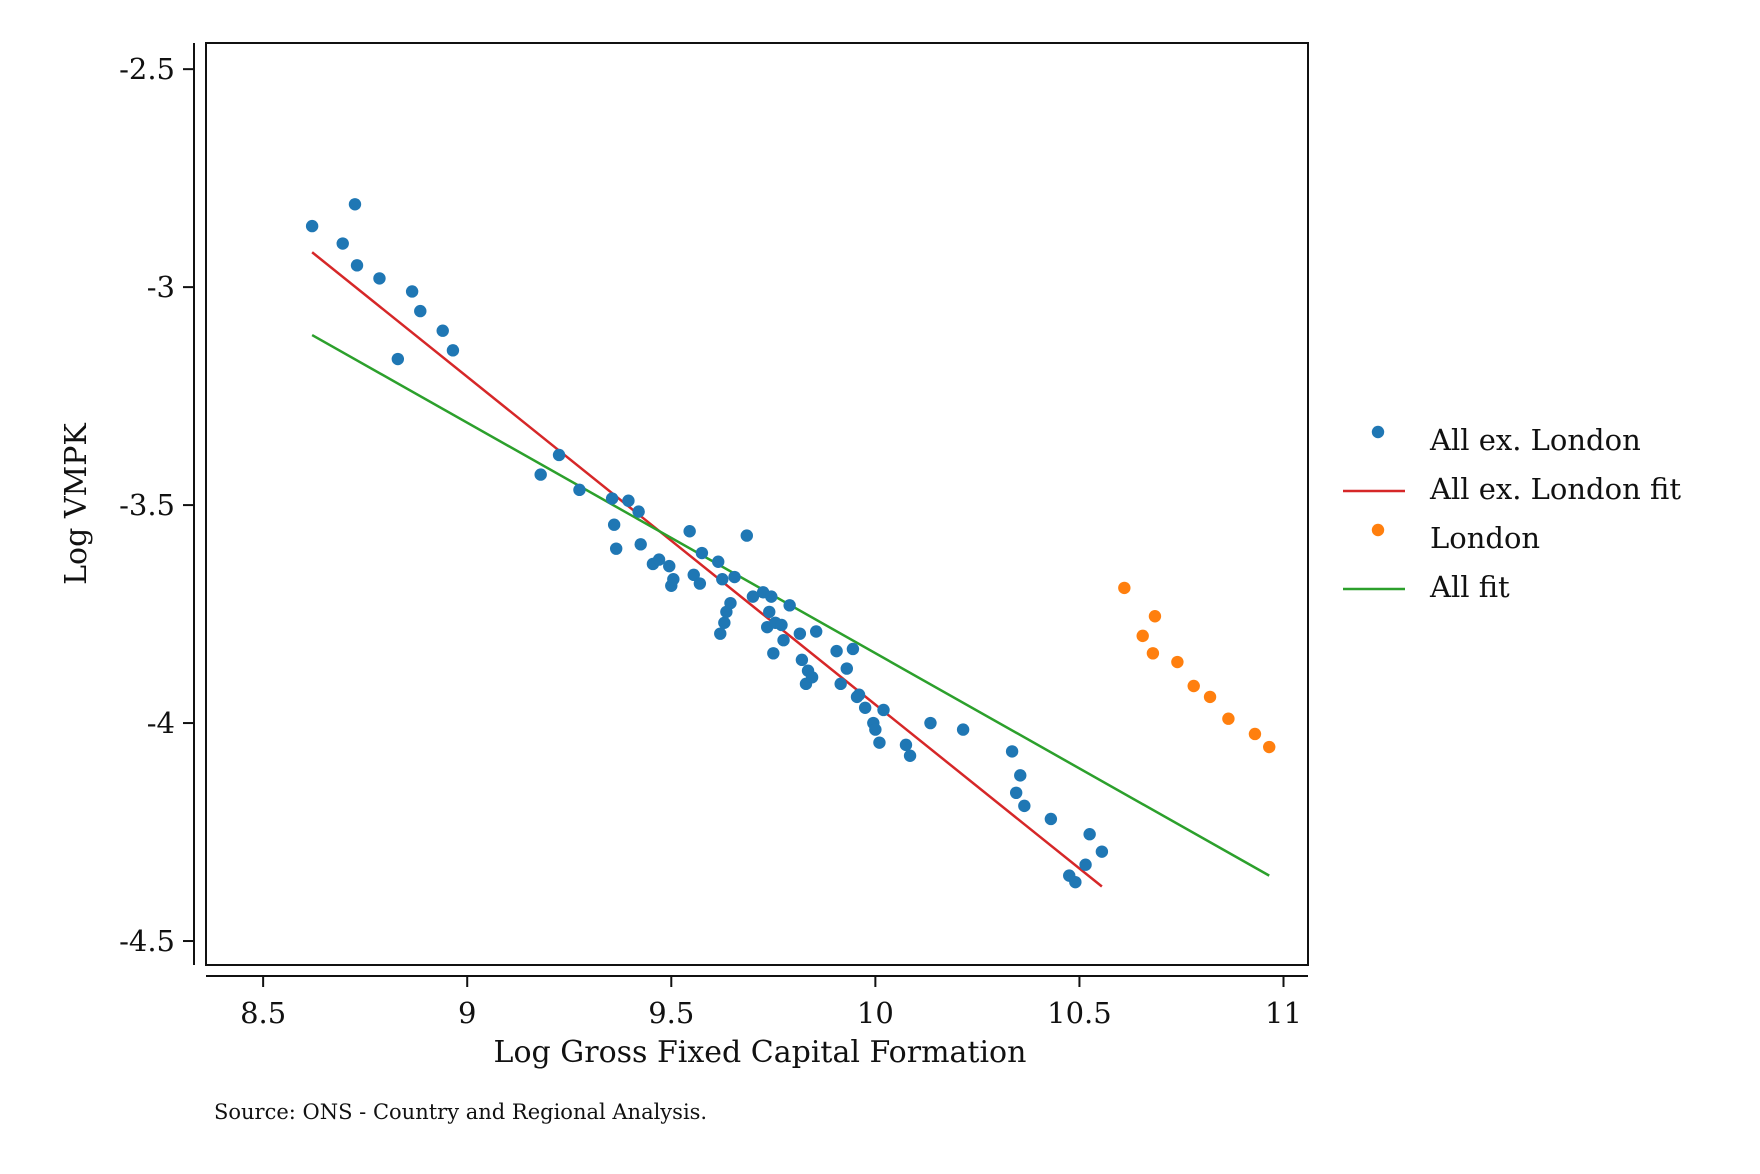 Image resolution: width=1760 pixels, height=1174 pixels. I want to click on legend-label-all-ex-london: All ex. London, so click(1535, 440).